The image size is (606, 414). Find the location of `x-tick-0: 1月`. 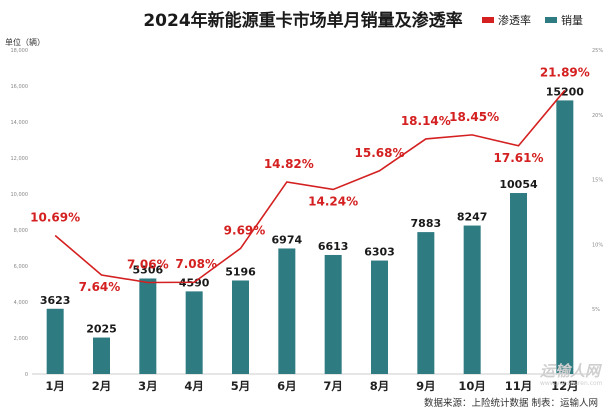

x-tick-0: 1月 is located at coordinates (55, 386).